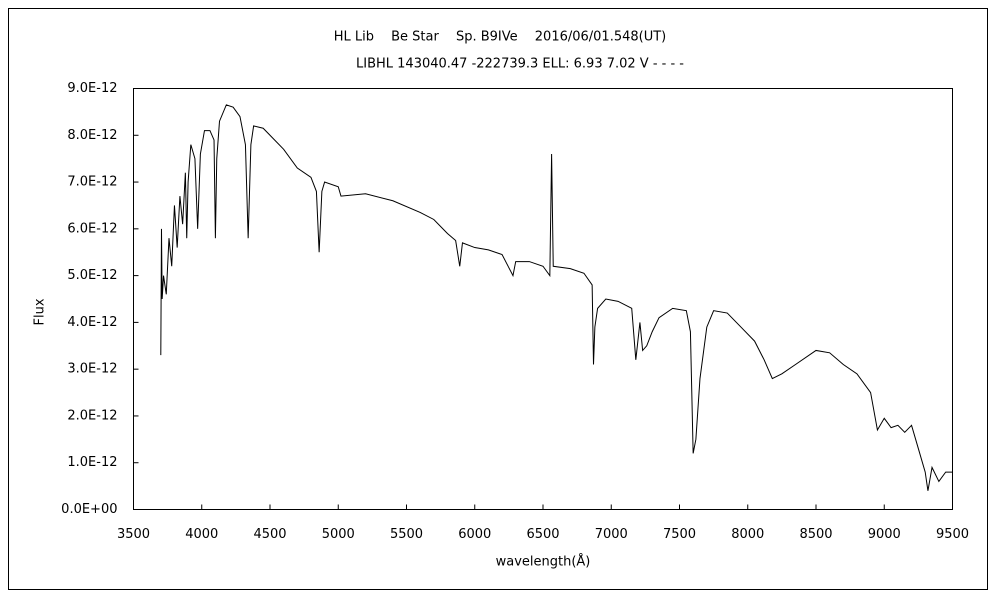  Describe the element at coordinates (92, 322) in the screenshot. I see `y-tick-label: 4.0E-12` at that location.